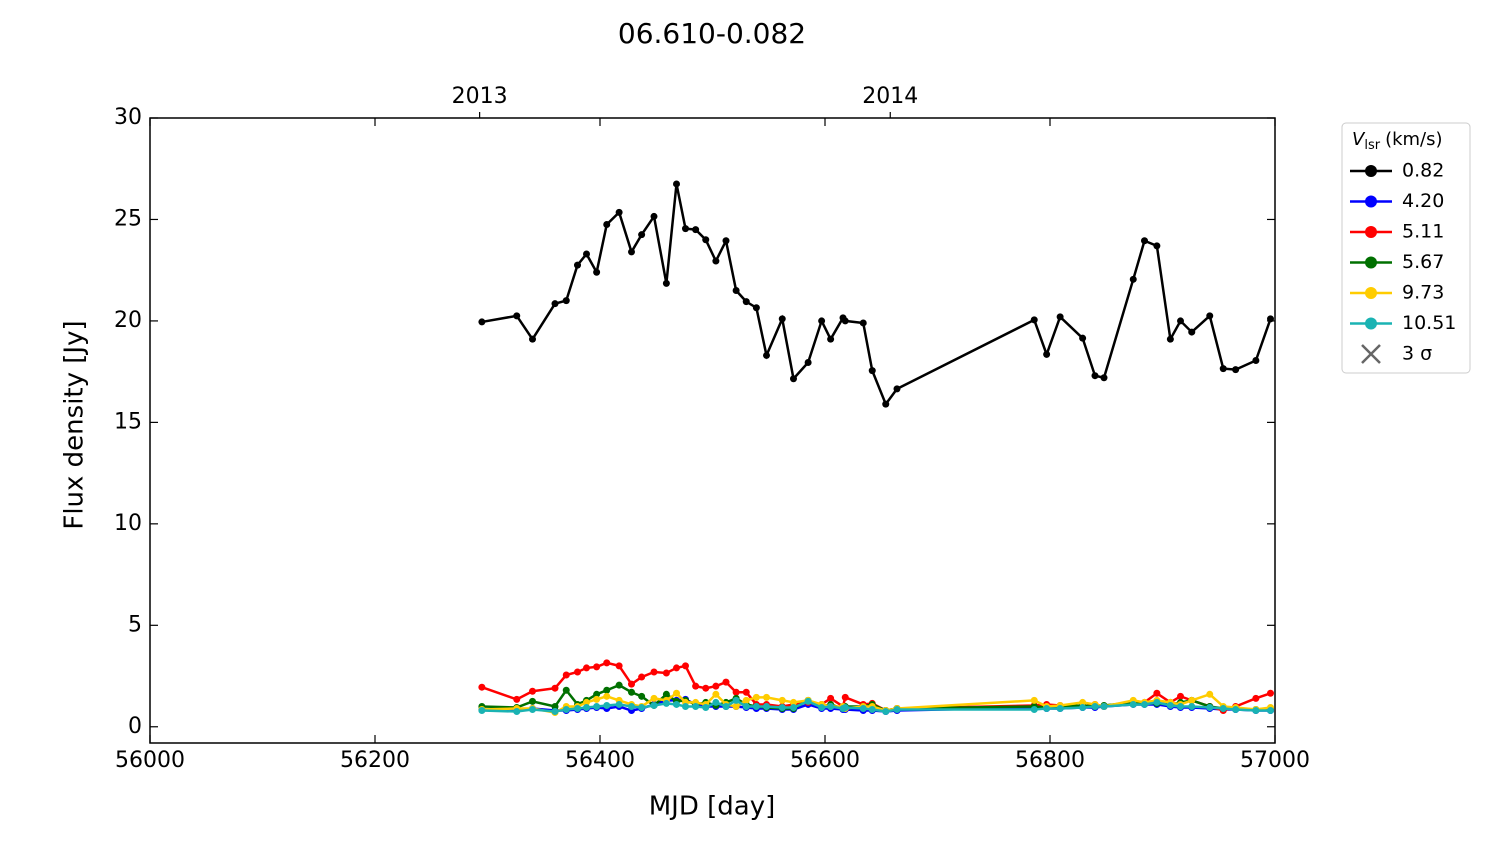  I want to click on chart-title: 06.610-0.082, so click(712, 33).